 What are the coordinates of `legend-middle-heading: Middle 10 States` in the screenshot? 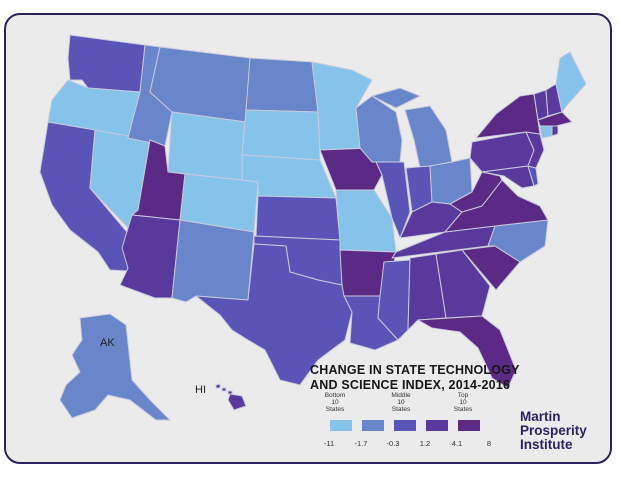 It's located at (401, 402).